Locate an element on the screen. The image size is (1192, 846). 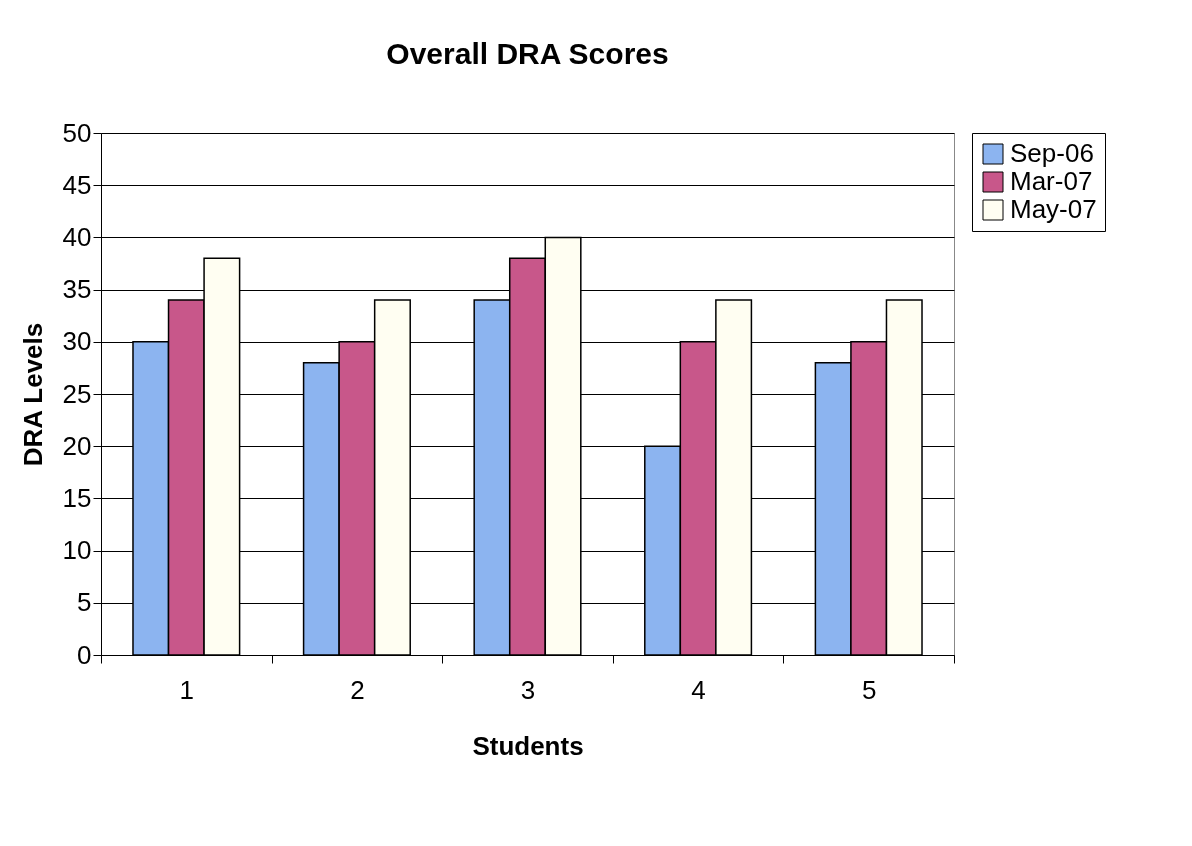
x-tick-label: 2 is located at coordinates (357, 689).